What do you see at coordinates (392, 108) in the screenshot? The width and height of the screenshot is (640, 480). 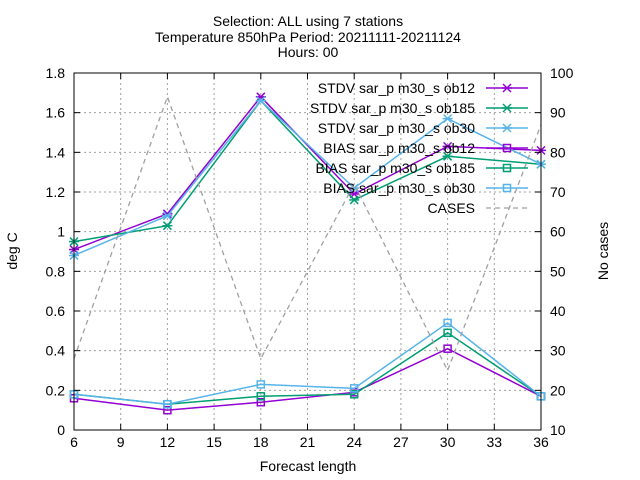 I see `legend-label: STDV sar_p m30_s ob185` at bounding box center [392, 108].